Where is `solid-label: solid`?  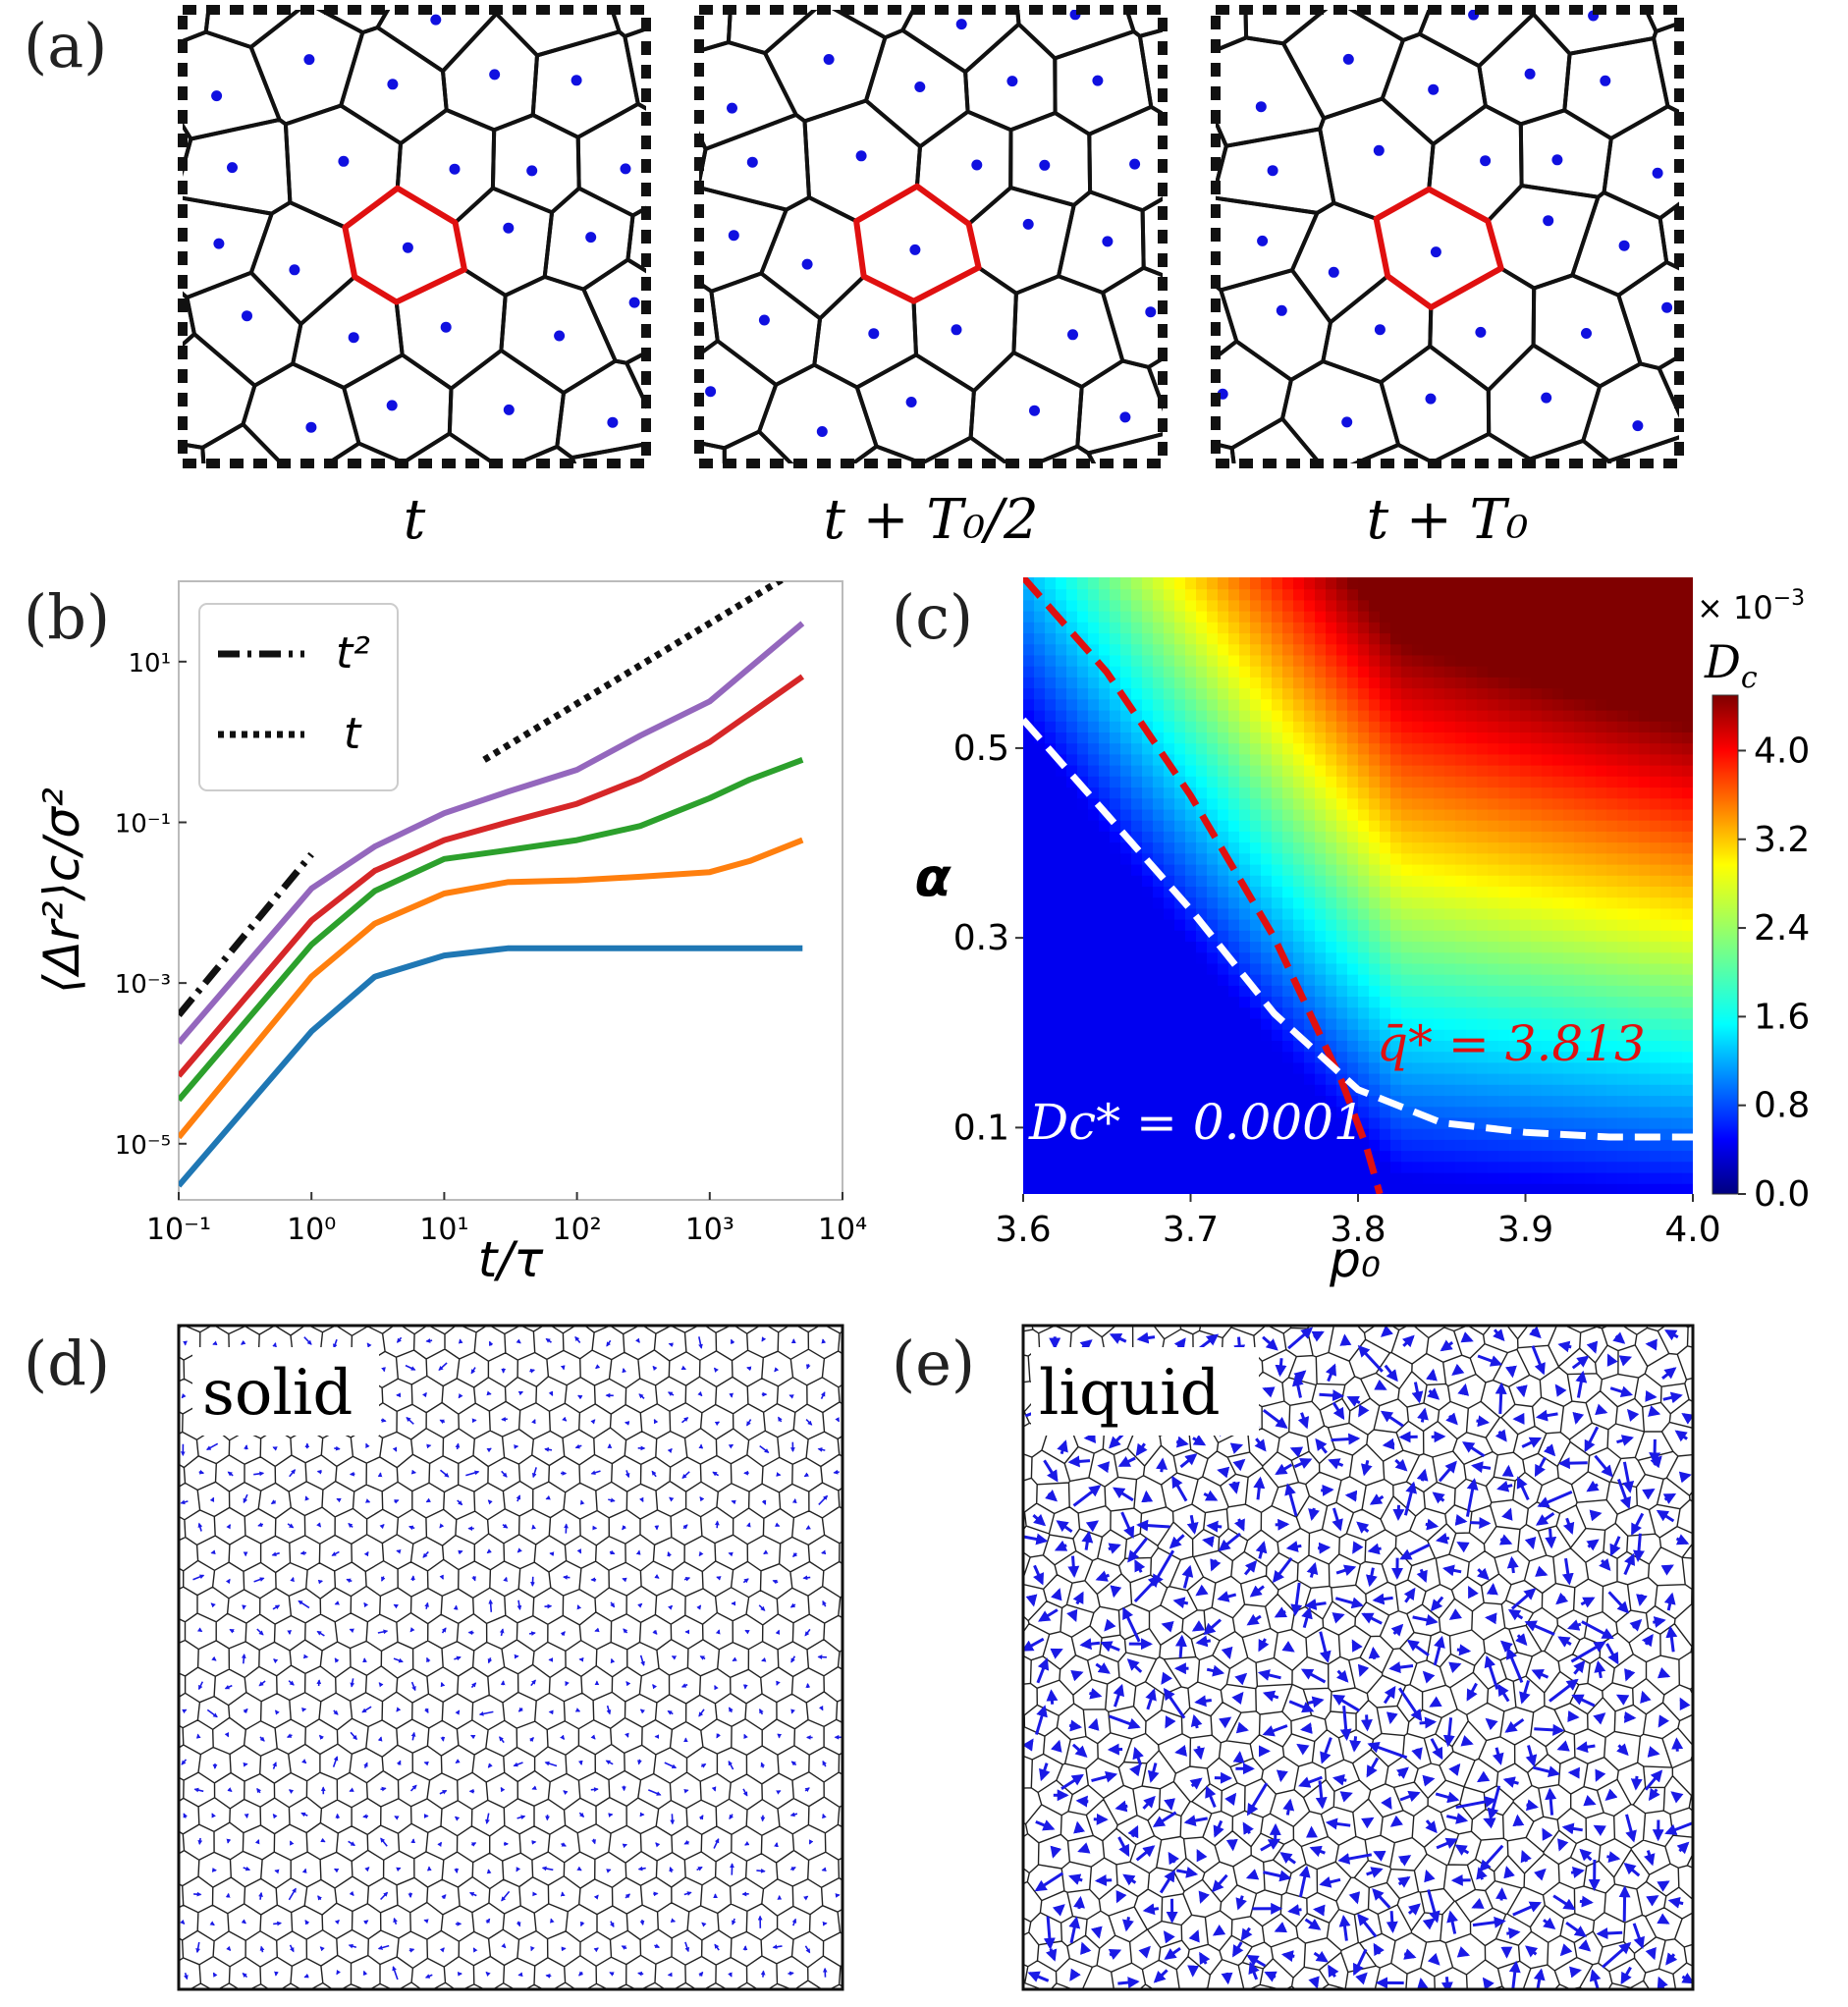 solid-label: solid is located at coordinates (277, 1393).